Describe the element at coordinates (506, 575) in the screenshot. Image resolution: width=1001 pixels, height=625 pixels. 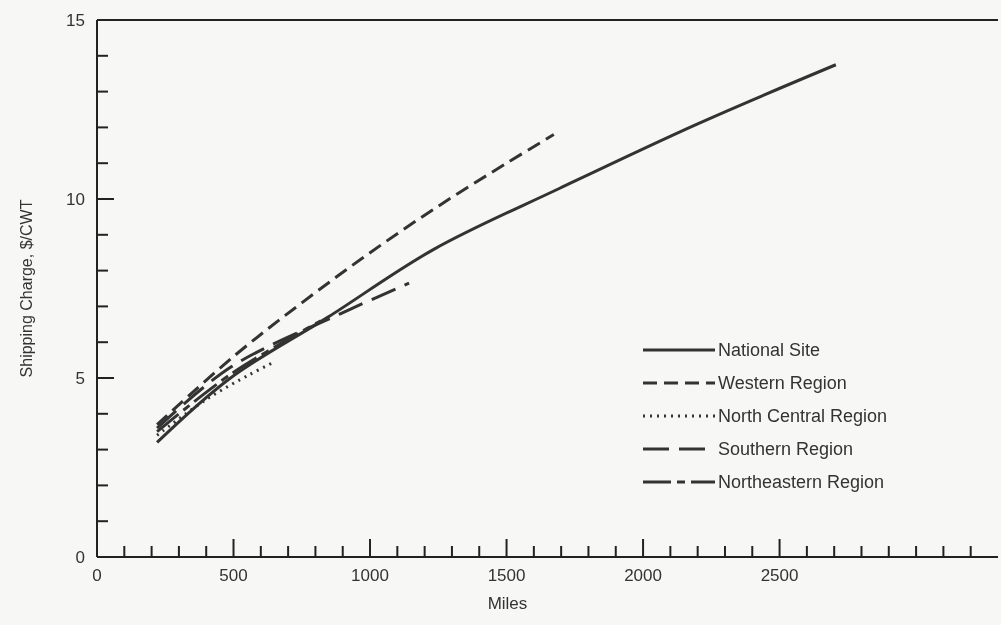
I see `x-tick-label: 1500` at that location.